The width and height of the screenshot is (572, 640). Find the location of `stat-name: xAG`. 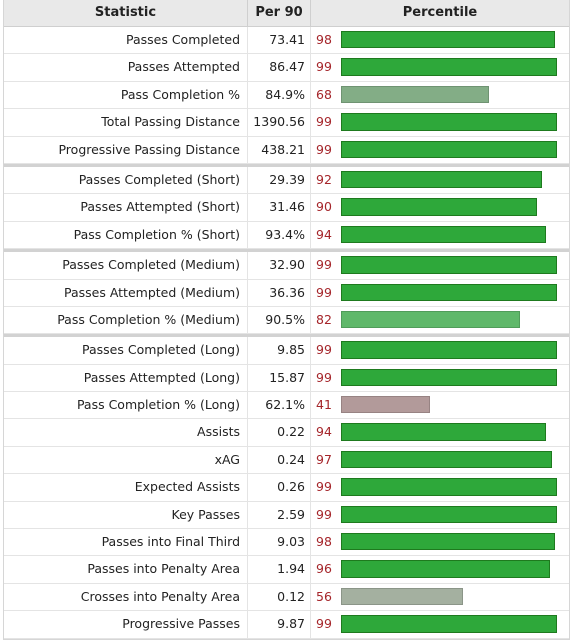

stat-name: xAG is located at coordinates (126, 460).